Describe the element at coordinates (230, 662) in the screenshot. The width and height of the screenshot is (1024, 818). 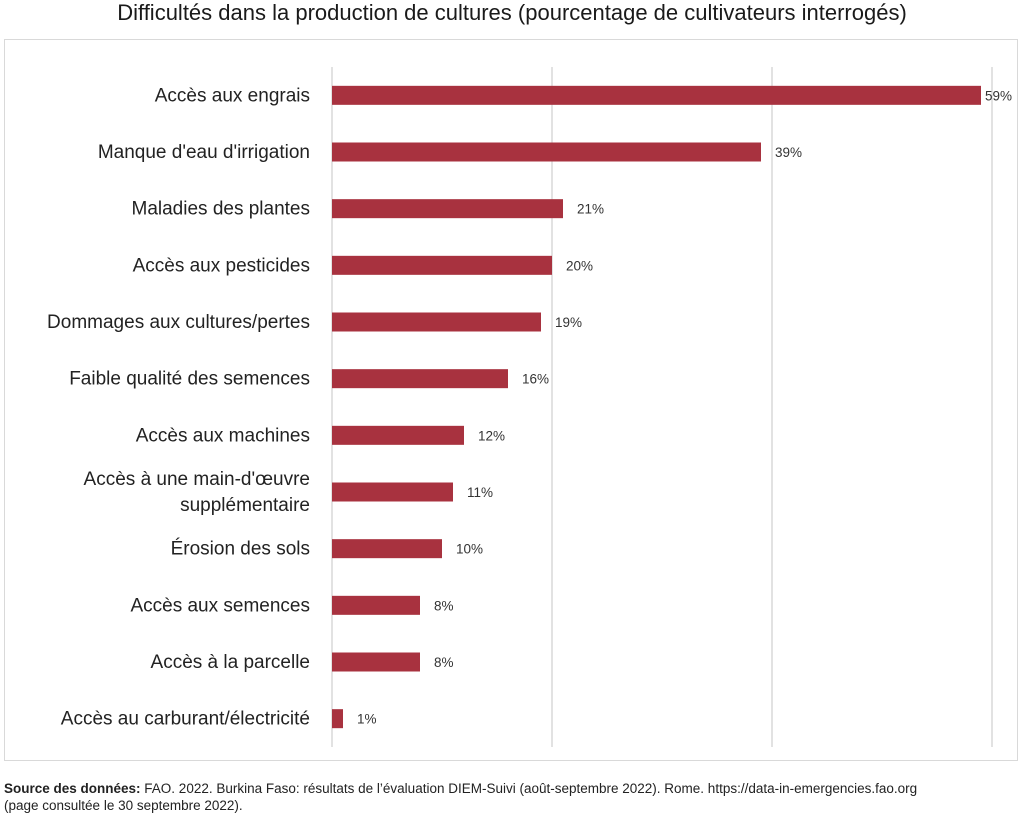
I see `category-label-10: Accès à la parcelle` at that location.